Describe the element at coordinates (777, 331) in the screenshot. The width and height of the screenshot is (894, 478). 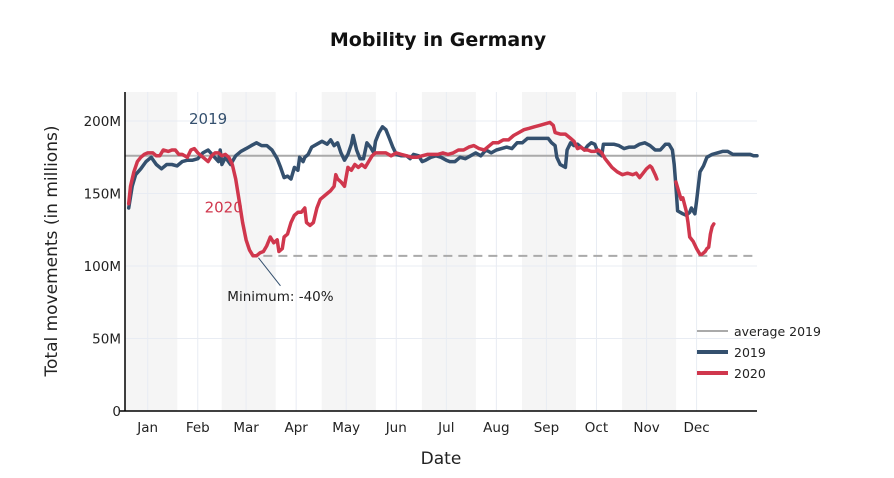
I see `legend-label: average 2019` at that location.